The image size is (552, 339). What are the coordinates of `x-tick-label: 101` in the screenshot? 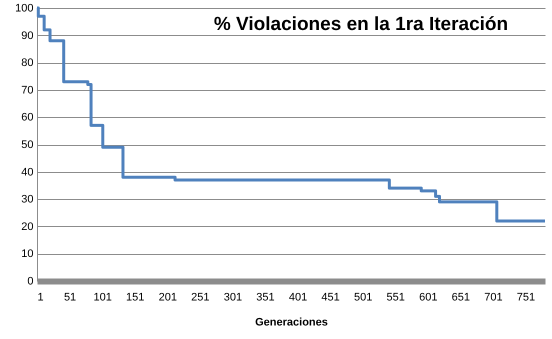 It's located at (102, 298).